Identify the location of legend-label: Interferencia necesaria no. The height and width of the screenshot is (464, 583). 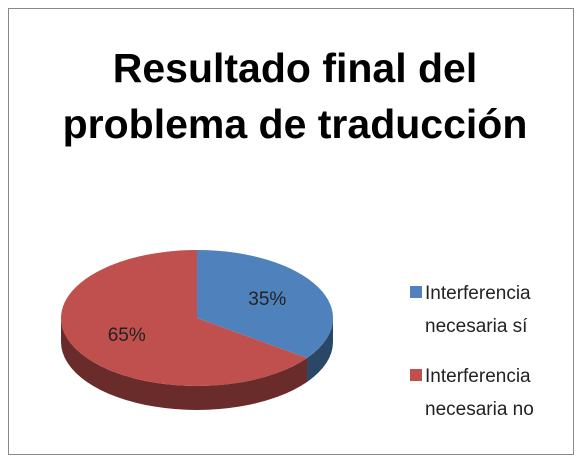
(479, 393).